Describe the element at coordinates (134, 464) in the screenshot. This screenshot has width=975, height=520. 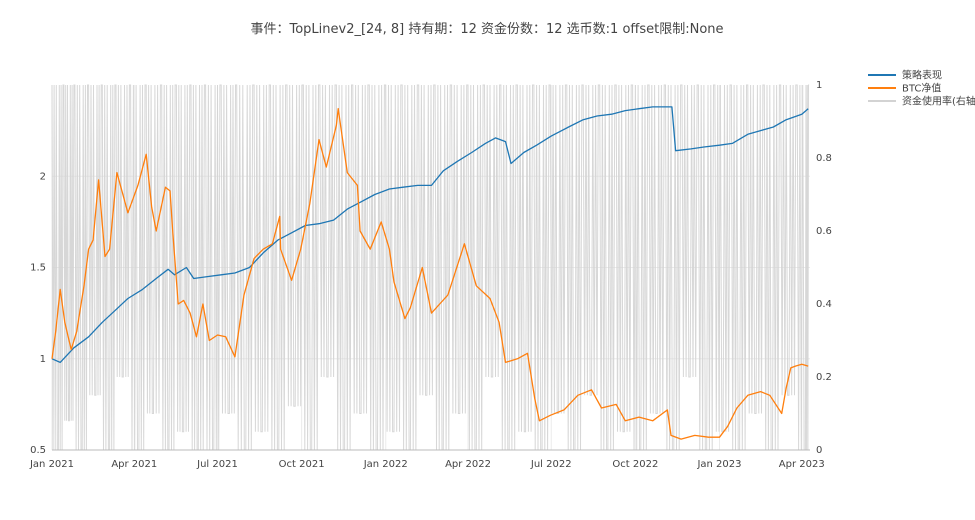
I see `x-tick-label: Apr 2021` at that location.